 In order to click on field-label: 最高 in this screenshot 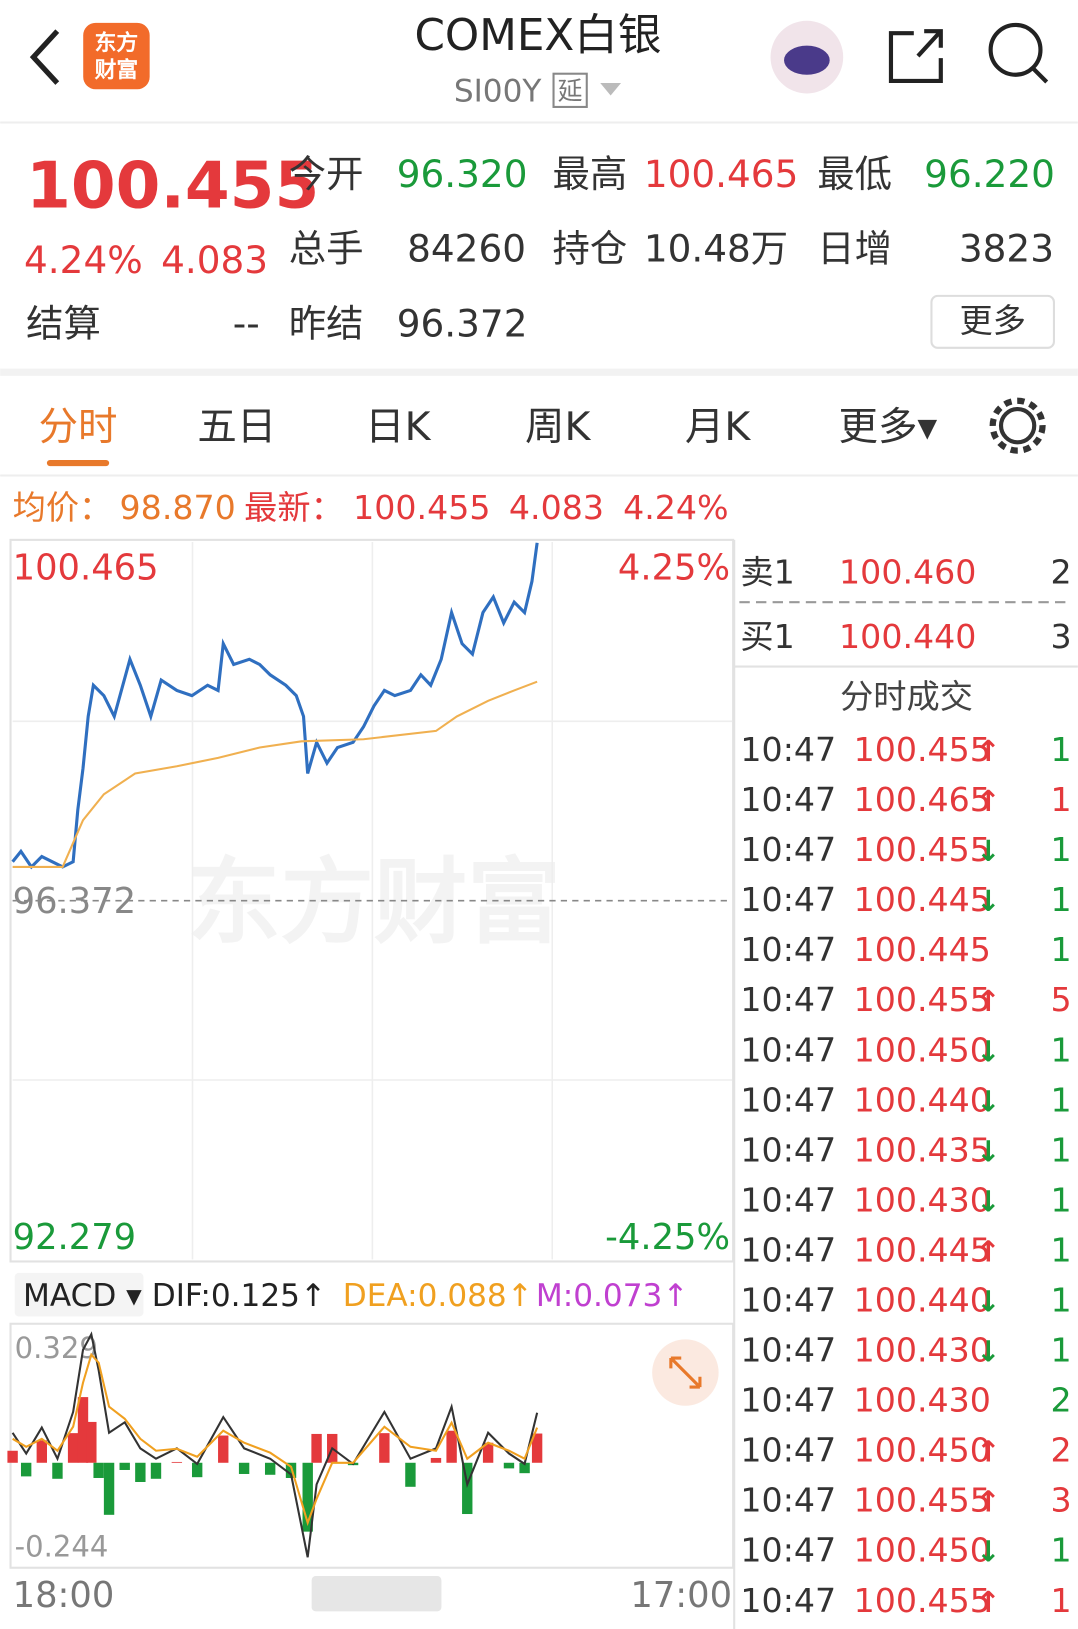, I will do `click(589, 174)`.